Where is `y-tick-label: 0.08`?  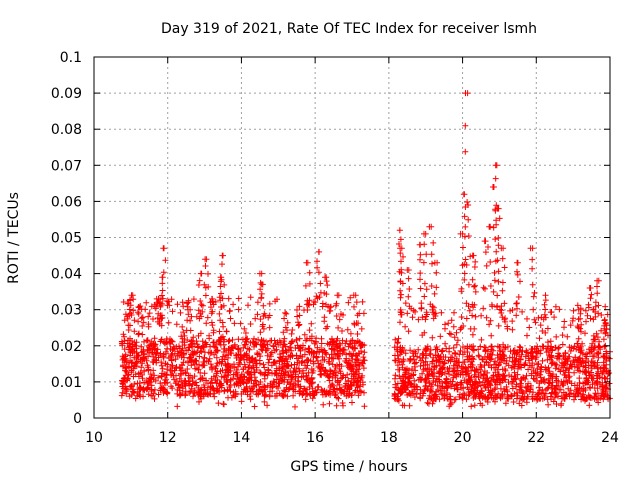
y-tick-label: 0.08 is located at coordinates (66, 130).